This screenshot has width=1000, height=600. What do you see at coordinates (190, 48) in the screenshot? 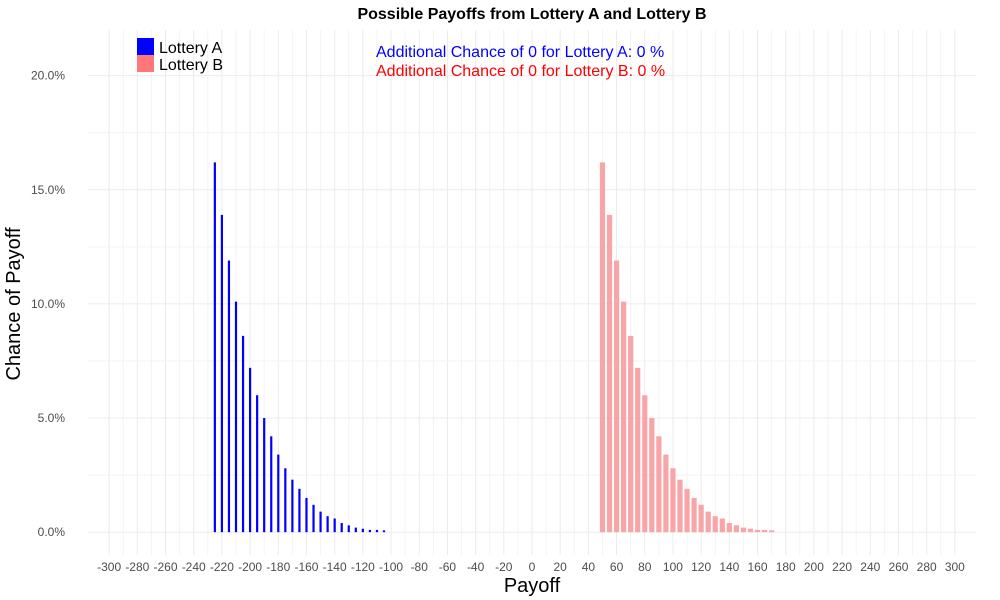
I see `legend-label-lottery-a: Lottery A` at bounding box center [190, 48].